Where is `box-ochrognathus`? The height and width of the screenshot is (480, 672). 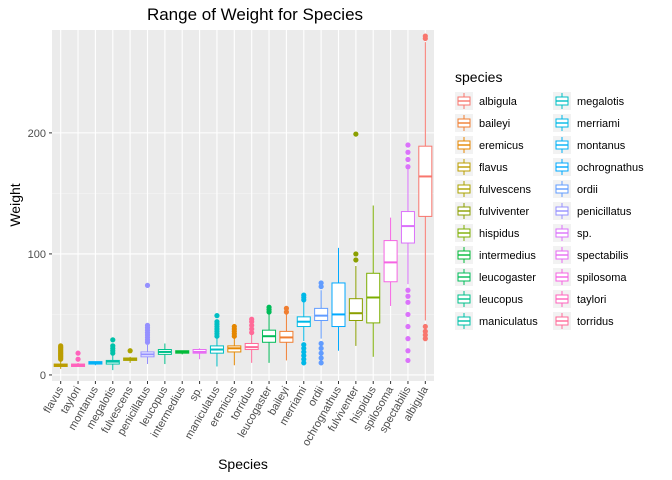
box-ochrognathus is located at coordinates (338, 299).